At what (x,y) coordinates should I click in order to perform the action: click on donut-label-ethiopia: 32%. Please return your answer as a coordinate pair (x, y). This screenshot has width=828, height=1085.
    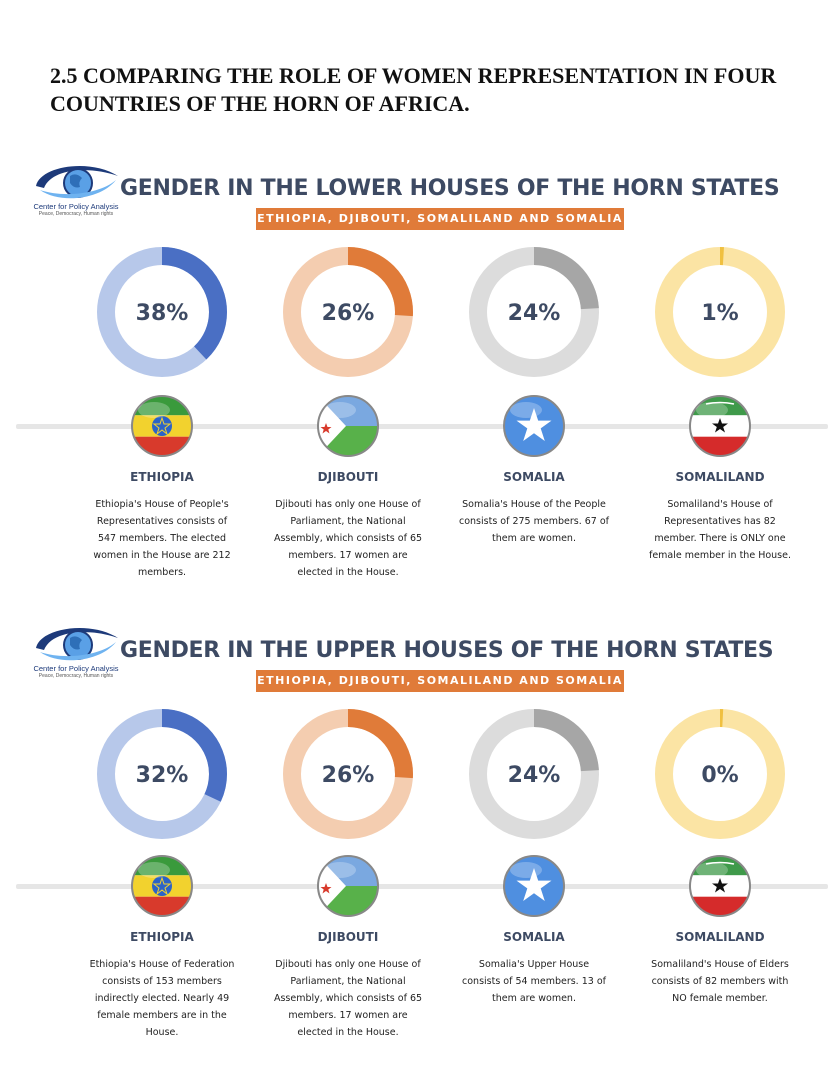
    Looking at the image, I should click on (162, 775).